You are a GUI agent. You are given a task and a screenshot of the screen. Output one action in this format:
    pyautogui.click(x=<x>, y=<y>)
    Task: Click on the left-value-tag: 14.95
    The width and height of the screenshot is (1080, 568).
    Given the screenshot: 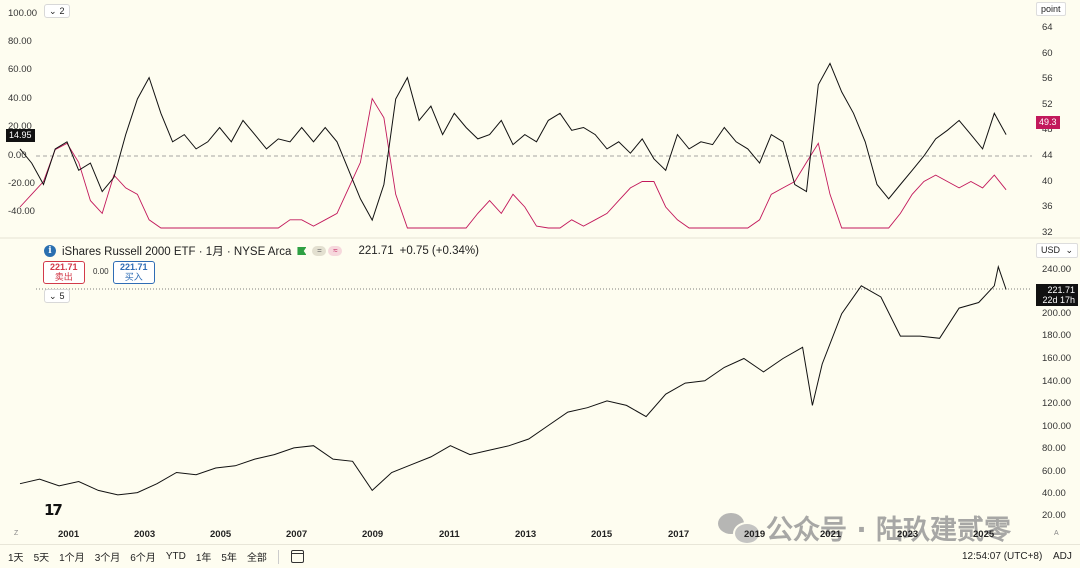 What is the action you would take?
    pyautogui.click(x=20, y=135)
    